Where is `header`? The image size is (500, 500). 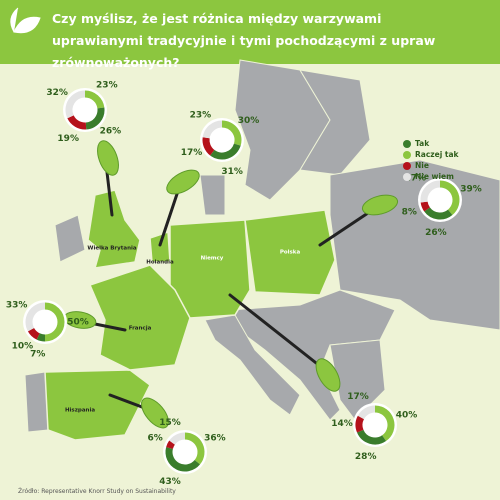
header is located at coordinates (250, 32).